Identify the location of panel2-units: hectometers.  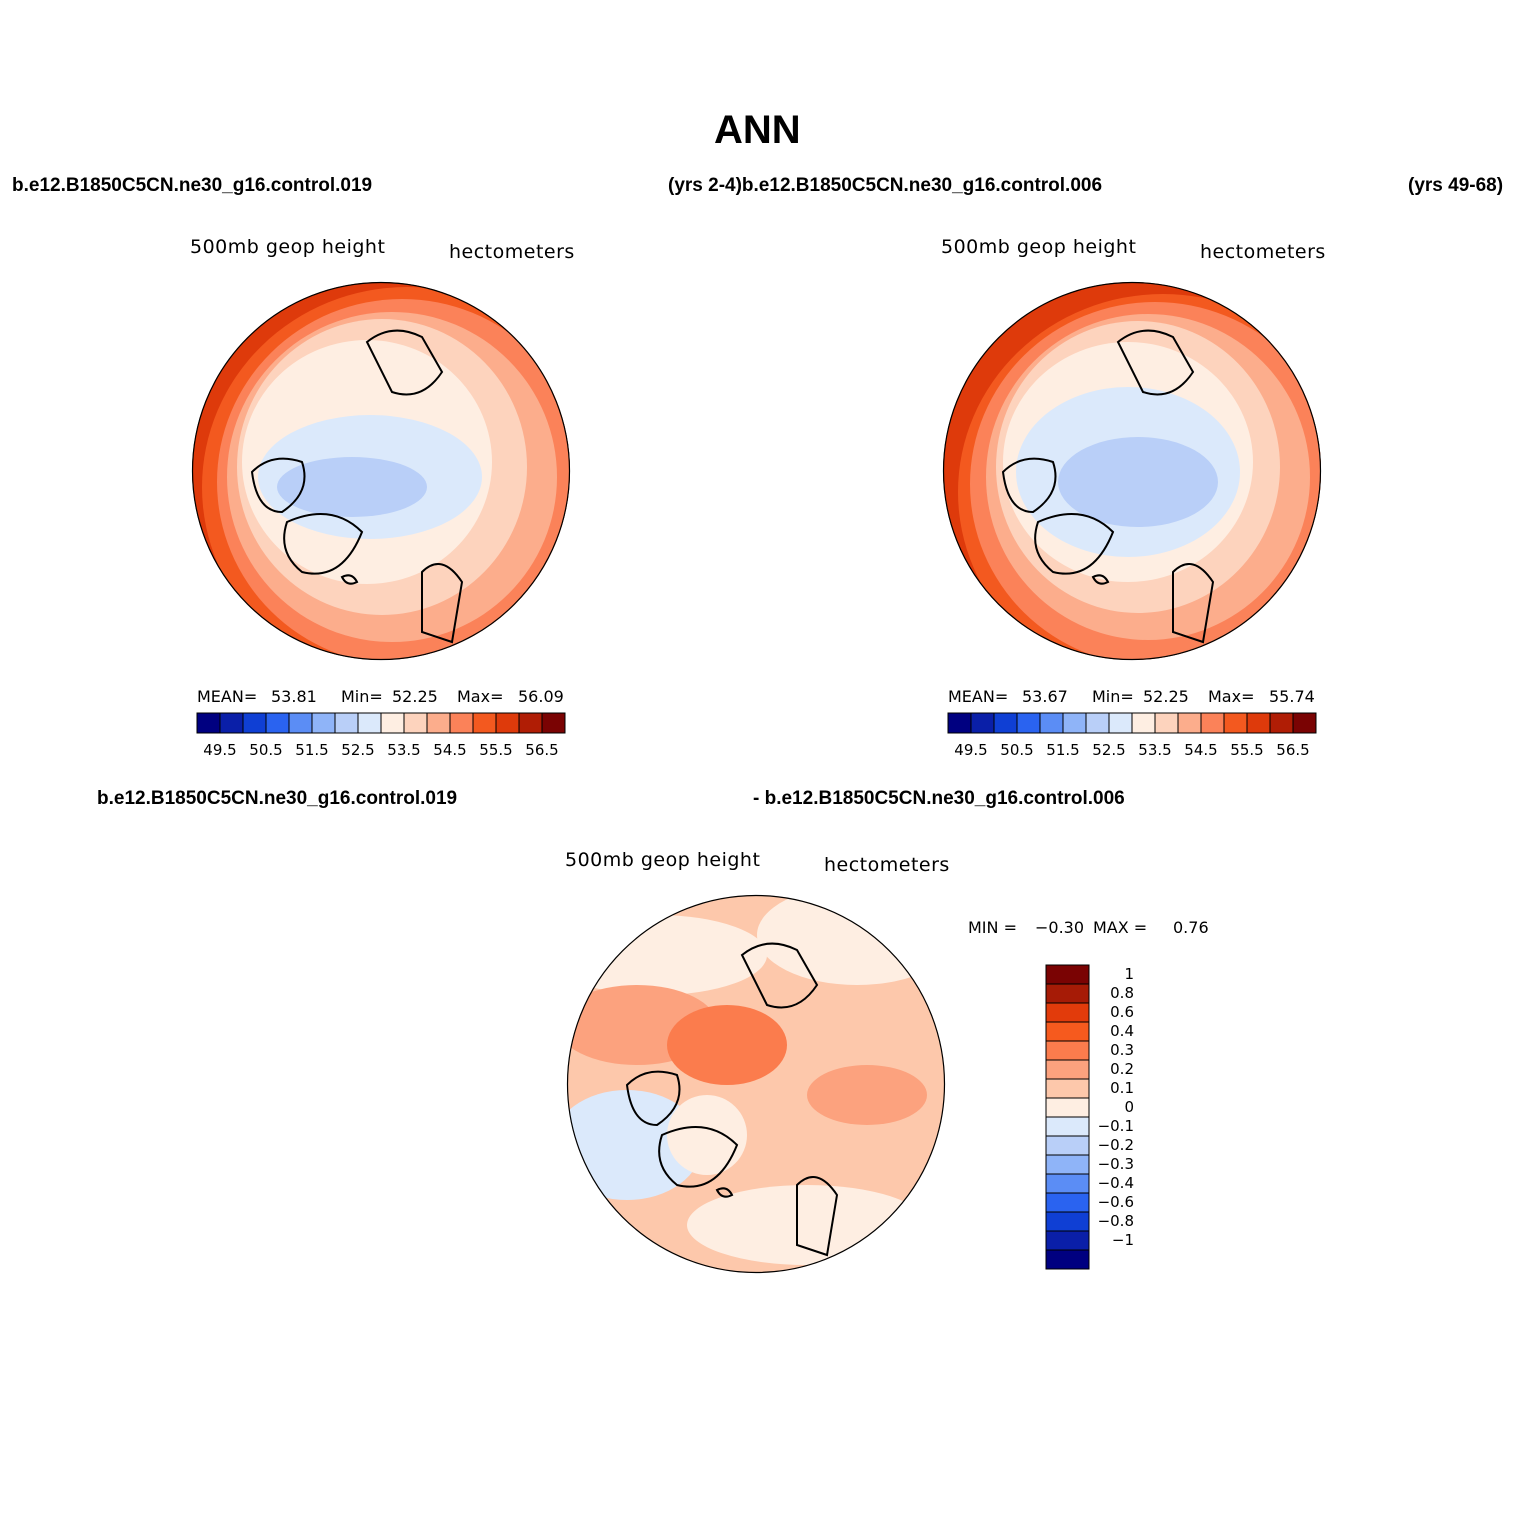
(1263, 252).